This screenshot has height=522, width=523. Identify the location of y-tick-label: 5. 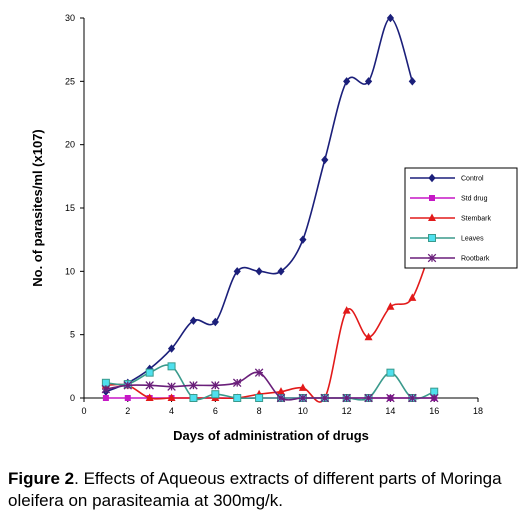
(72, 335).